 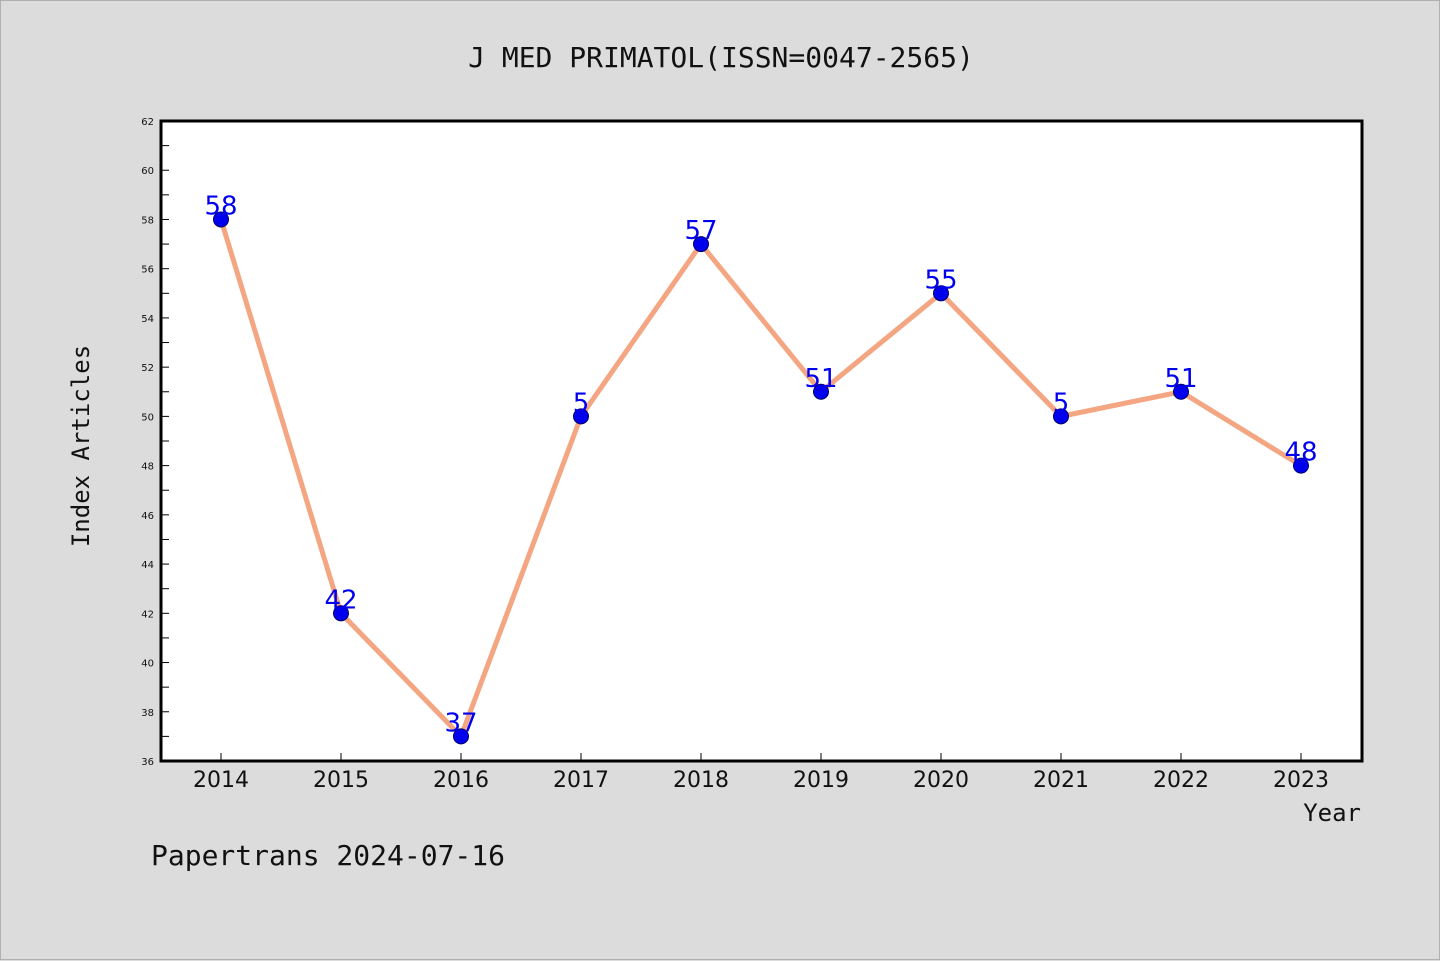 I want to click on x-tick-label: 2018, so click(x=701, y=780).